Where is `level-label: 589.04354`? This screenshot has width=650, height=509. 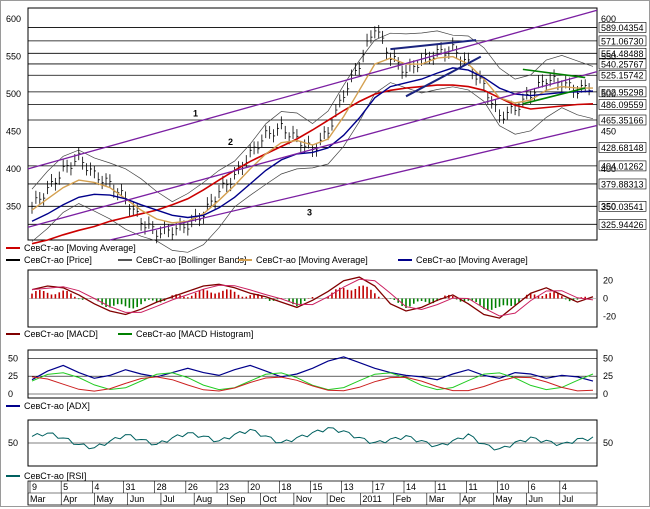
level-label: 589.04354 is located at coordinates (622, 28).